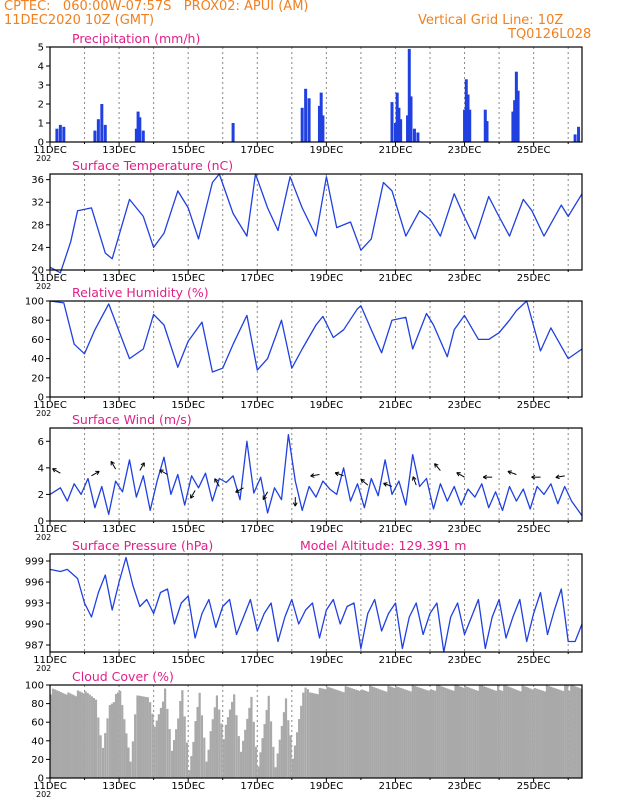  Describe the element at coordinates (43, 286) in the screenshot. I see `panel1-year-stub: 202` at that location.